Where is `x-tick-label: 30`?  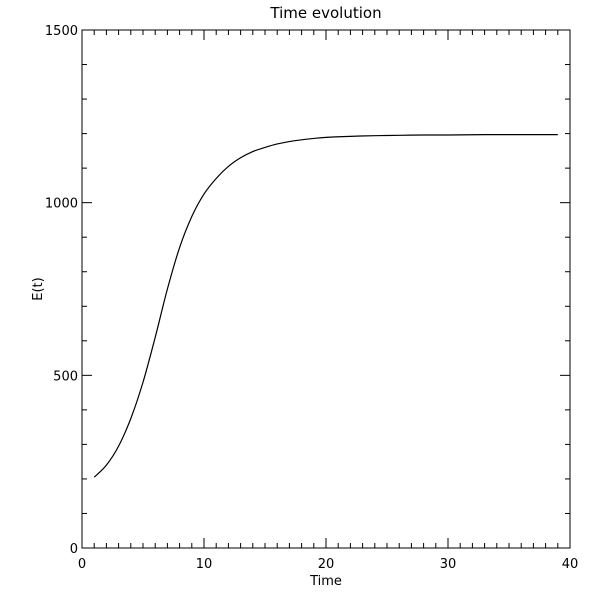
x-tick-label: 30 is located at coordinates (448, 564).